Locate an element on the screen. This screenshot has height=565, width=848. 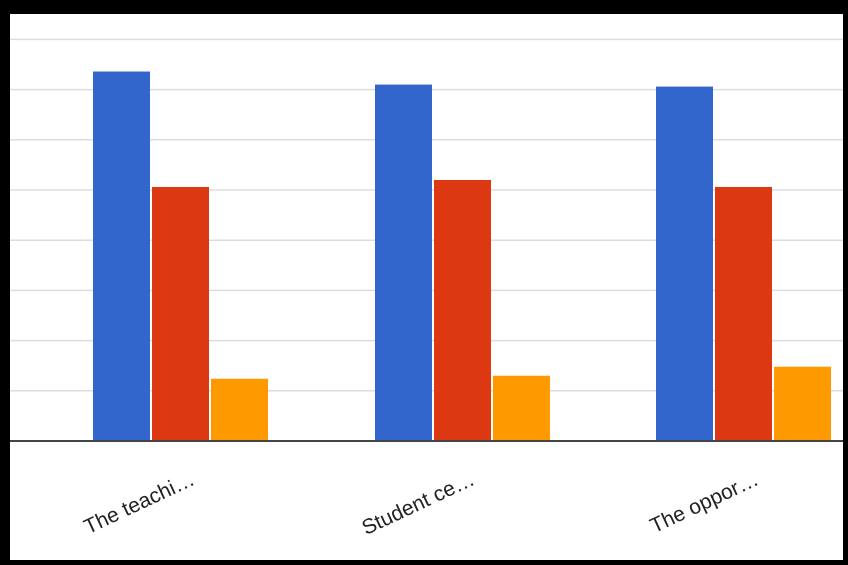
frame-left is located at coordinates (5, 282).